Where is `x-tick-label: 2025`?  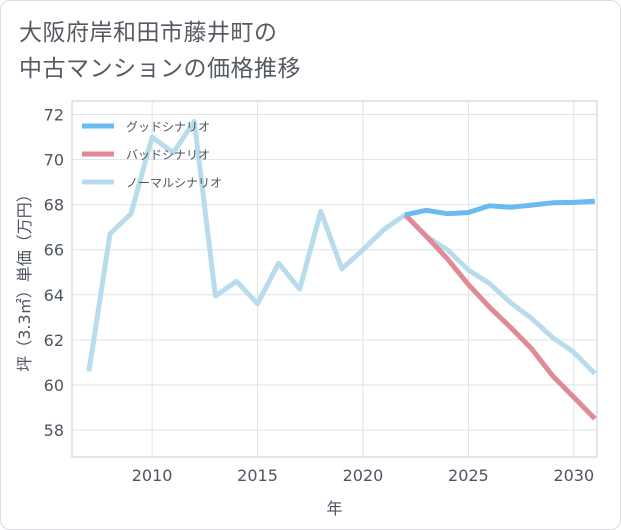
x-tick-label: 2025 is located at coordinates (468, 475).